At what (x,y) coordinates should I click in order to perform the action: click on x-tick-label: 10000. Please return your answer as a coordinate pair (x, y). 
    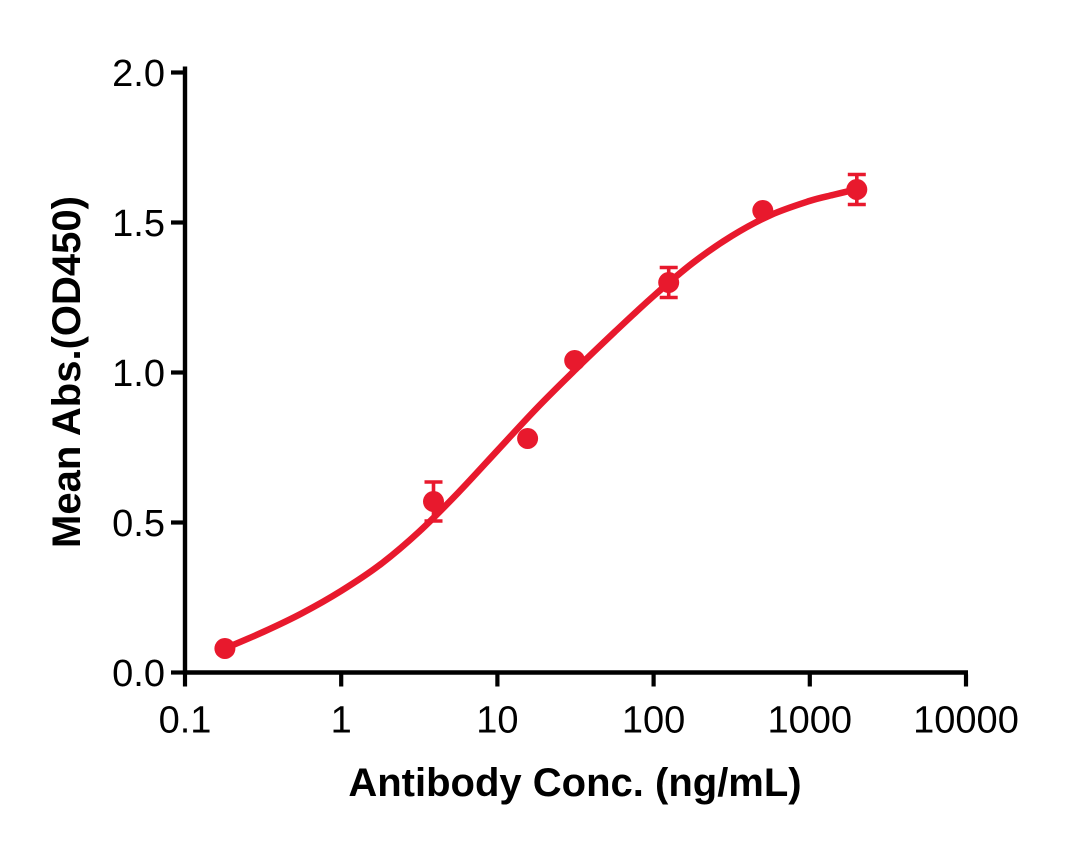
    Looking at the image, I should click on (966, 721).